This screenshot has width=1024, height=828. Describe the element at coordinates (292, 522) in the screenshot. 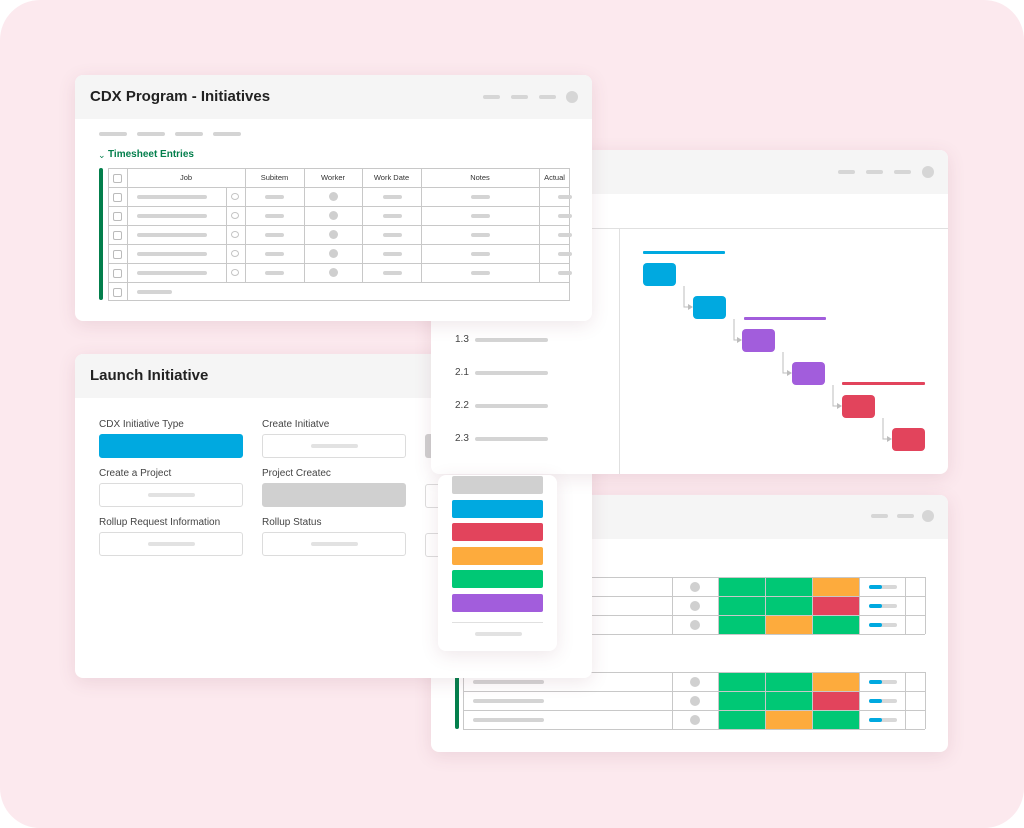

I see `field-label: Rollup Status` at that location.